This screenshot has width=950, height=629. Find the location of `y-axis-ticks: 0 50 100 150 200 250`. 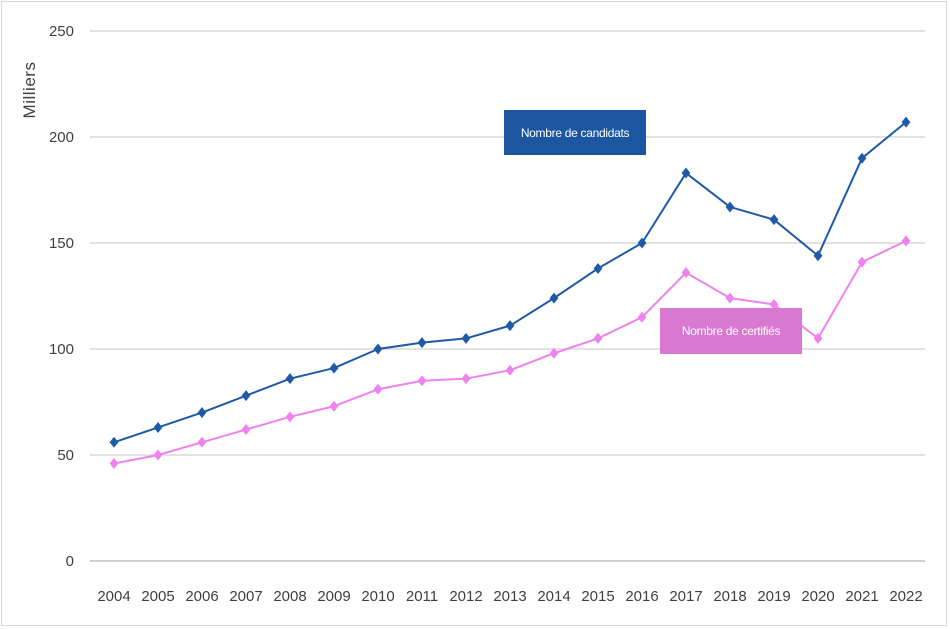

y-axis-ticks: 0 50 100 150 200 250 is located at coordinates (61, 296).